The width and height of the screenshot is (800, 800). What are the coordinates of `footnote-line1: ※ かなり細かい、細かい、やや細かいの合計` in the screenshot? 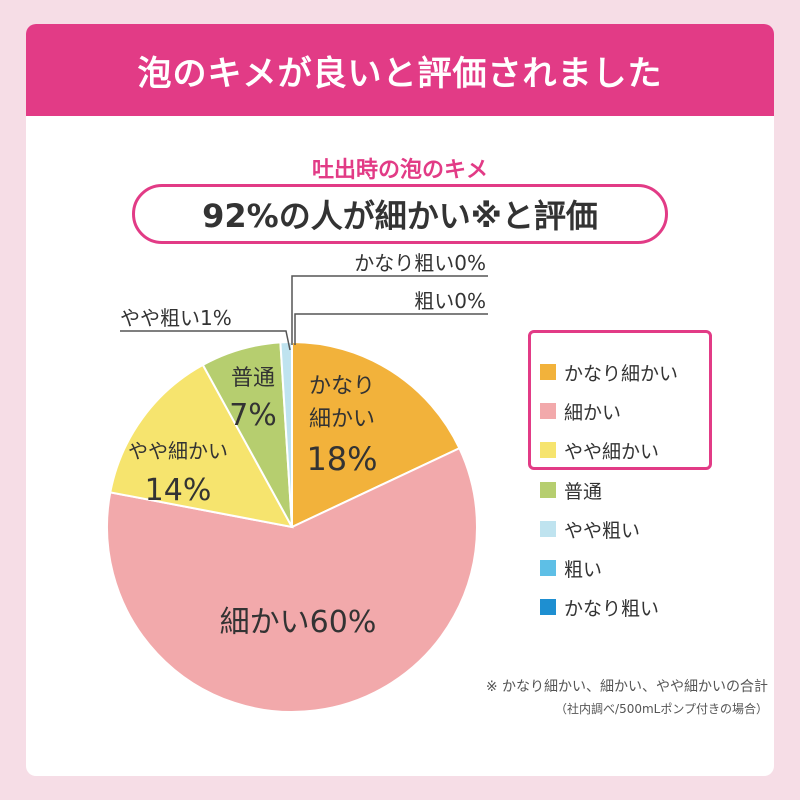 It's located at (626, 687).